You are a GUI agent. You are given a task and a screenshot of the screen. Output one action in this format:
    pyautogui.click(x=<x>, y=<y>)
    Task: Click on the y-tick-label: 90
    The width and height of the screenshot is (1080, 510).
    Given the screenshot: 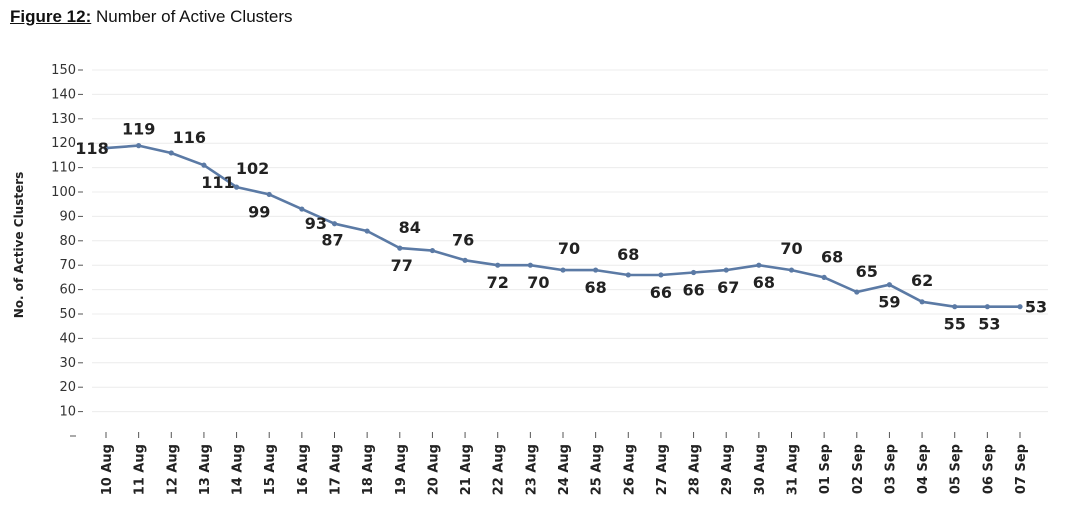 What is the action you would take?
    pyautogui.click(x=67, y=216)
    